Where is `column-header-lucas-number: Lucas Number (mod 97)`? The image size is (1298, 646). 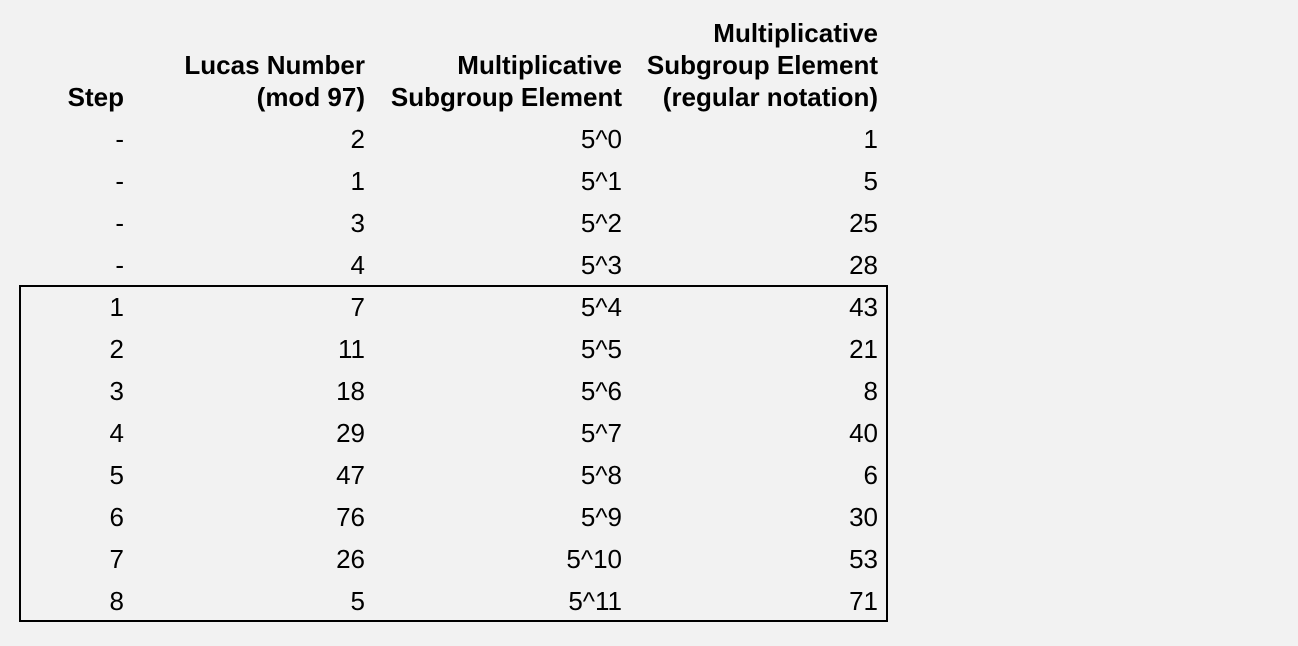 column-header-lucas-number: Lucas Number (mod 97) is located at coordinates (274, 81).